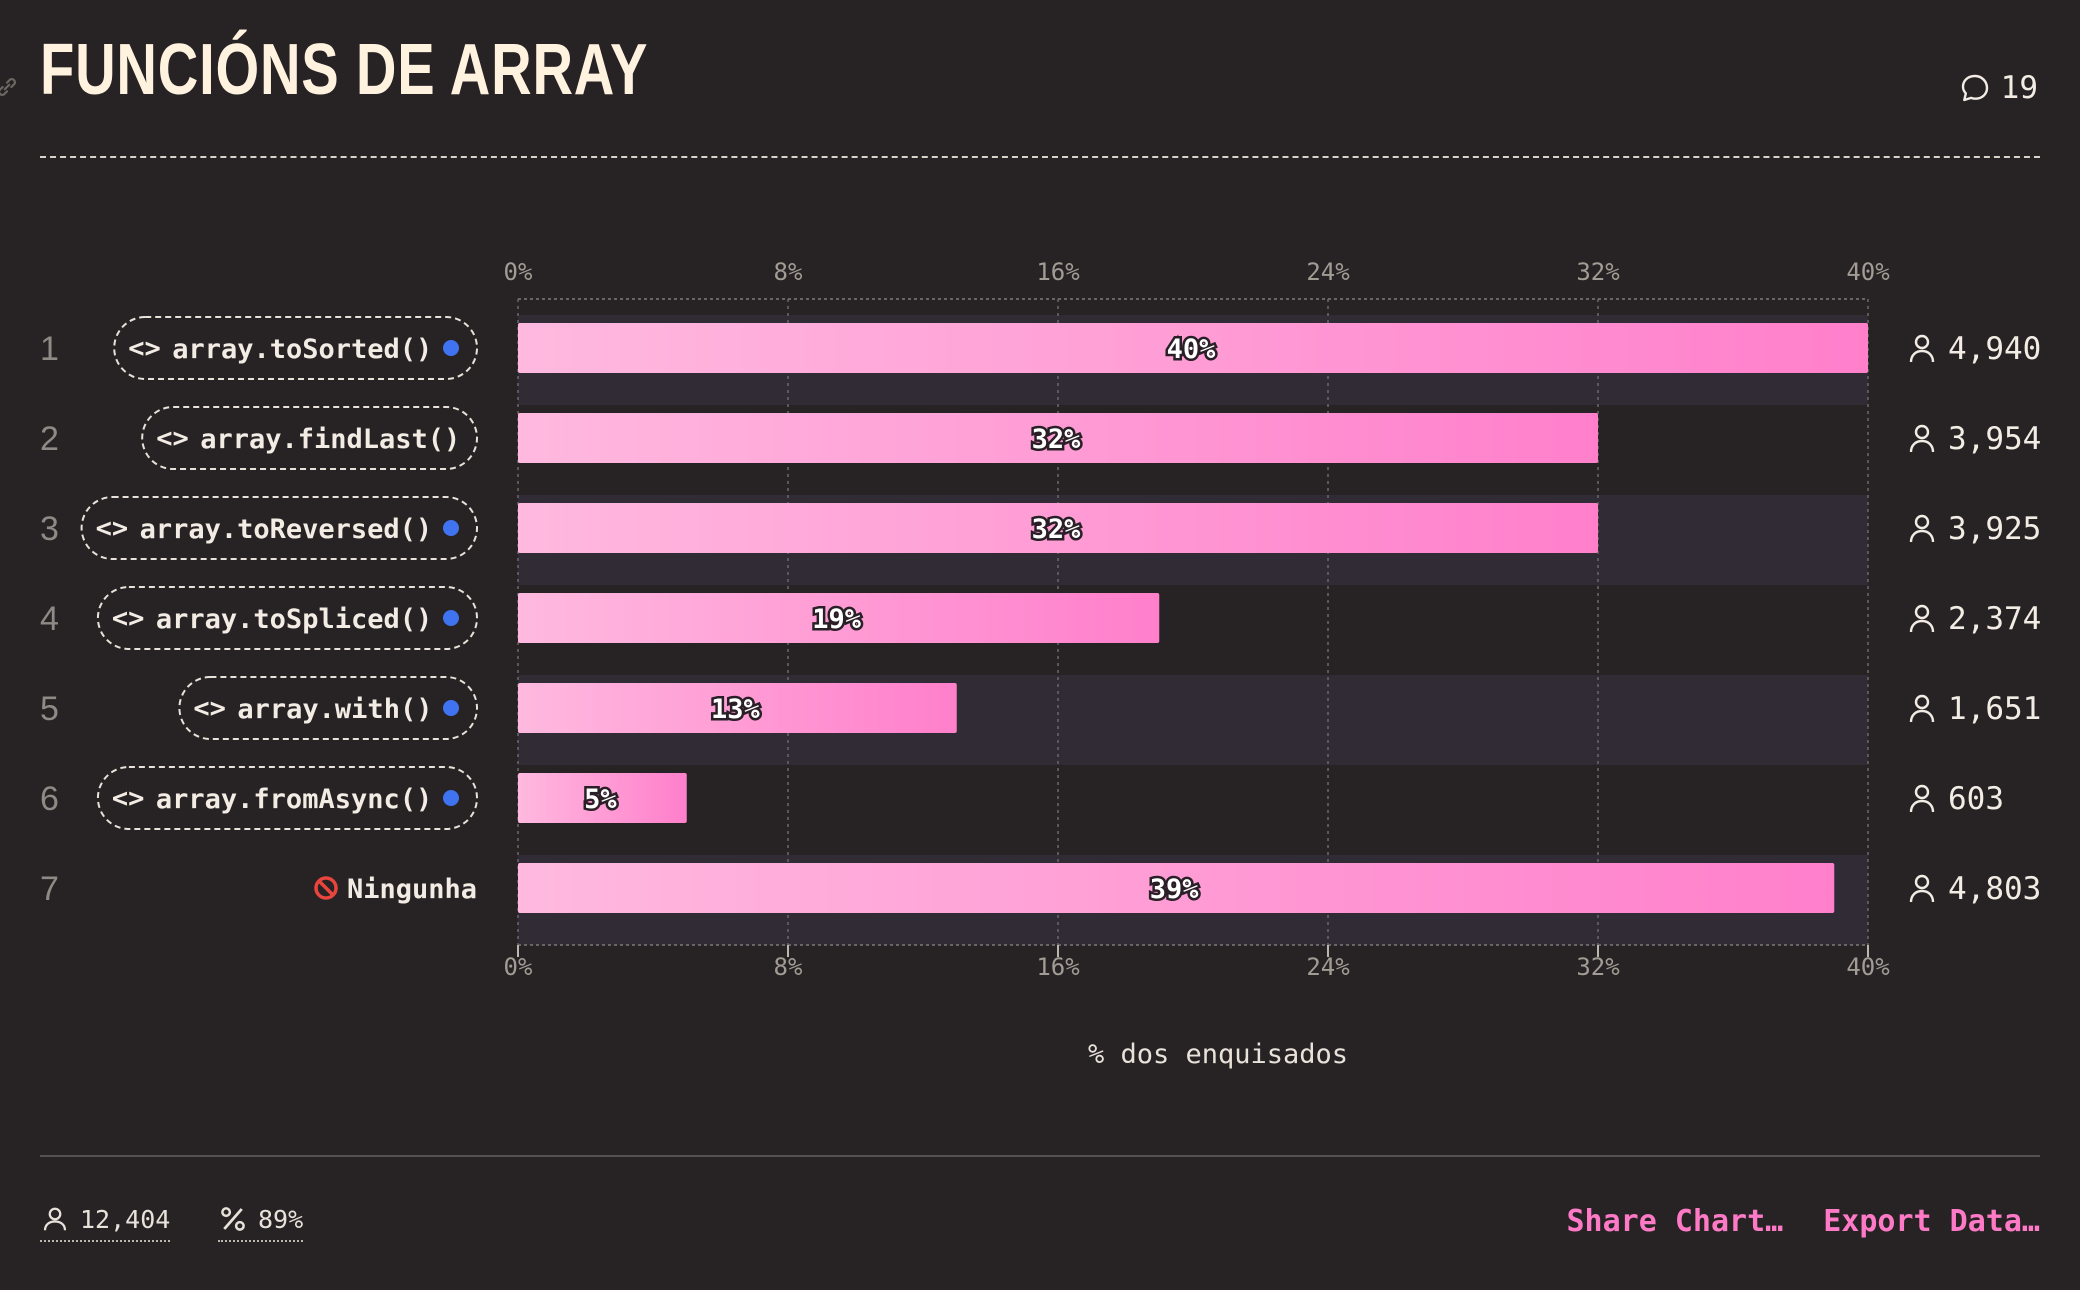  What do you see at coordinates (330, 439) in the screenshot?
I see `category-label: array.findLast()` at bounding box center [330, 439].